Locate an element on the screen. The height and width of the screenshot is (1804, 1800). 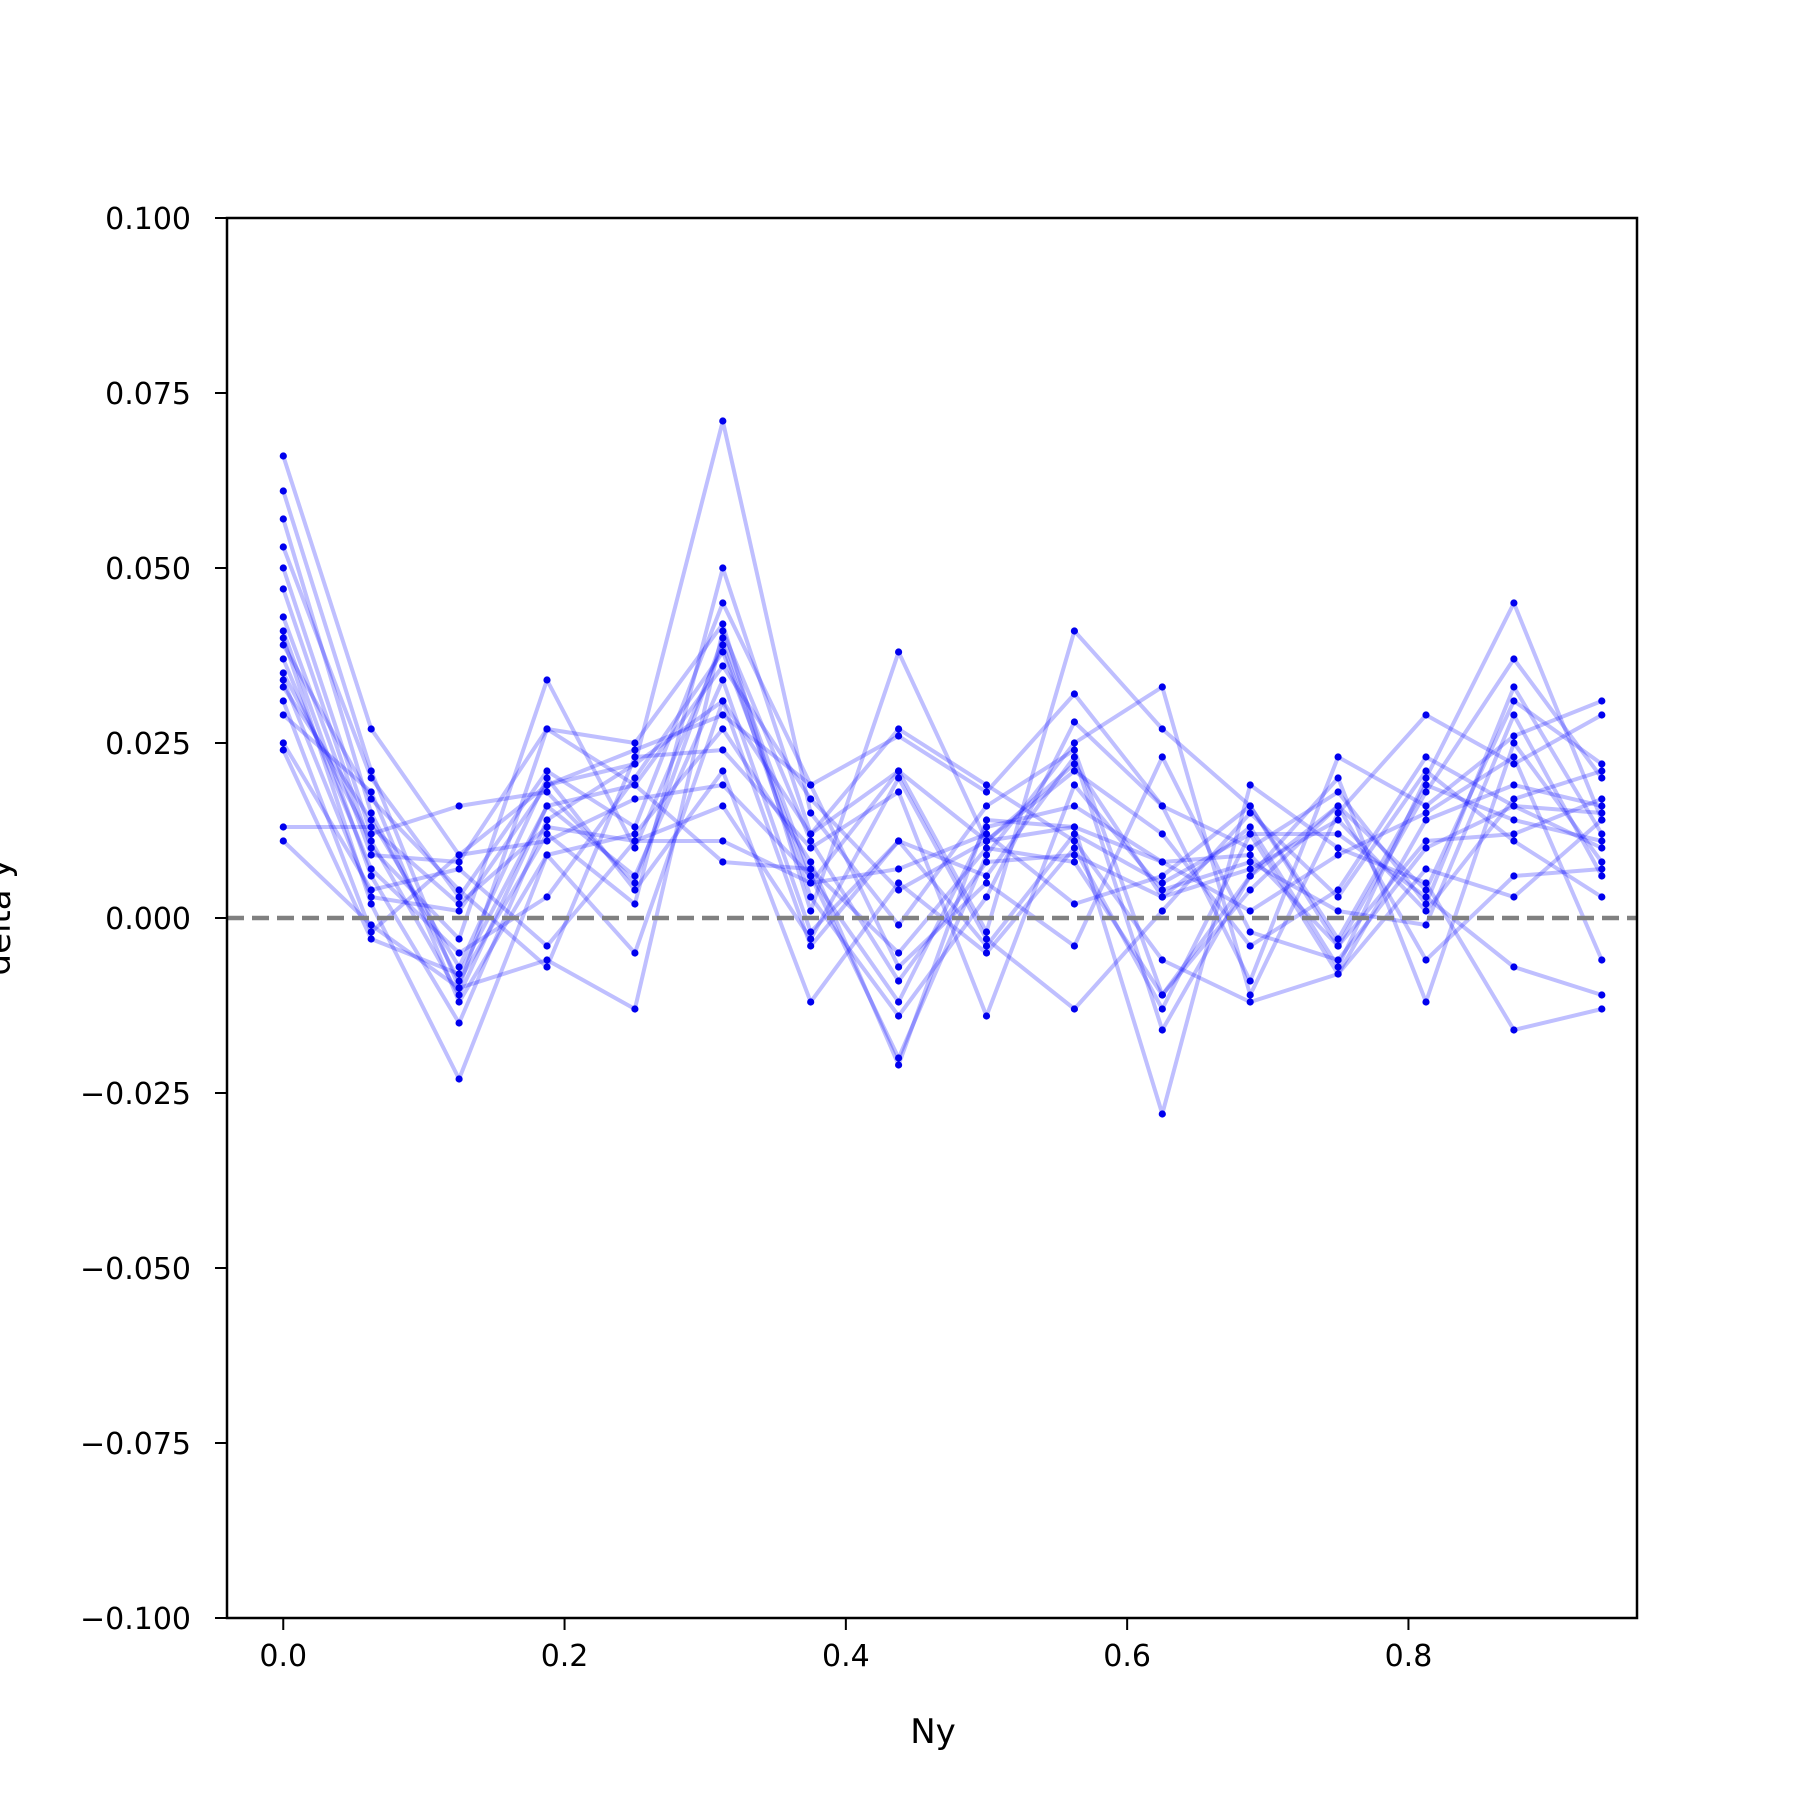
y-tick-label: −0.075 is located at coordinates (135, 1444).